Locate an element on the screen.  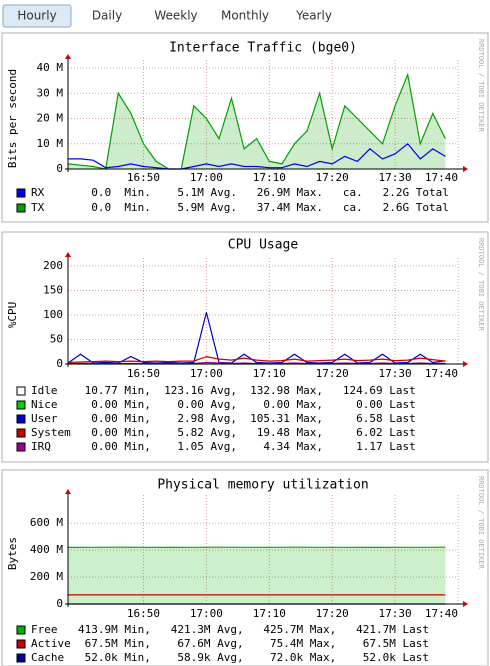
chart-title: Physical memory utilization is located at coordinates (262, 485).